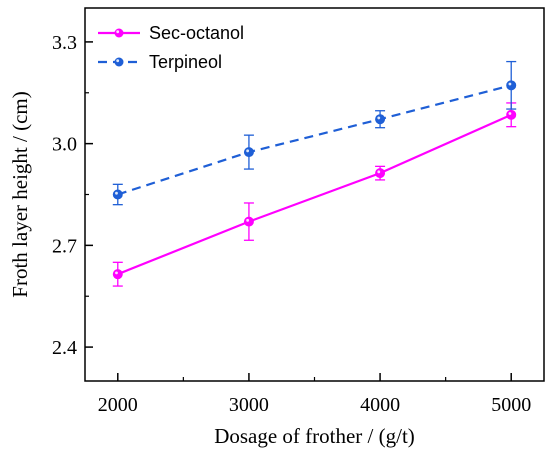  I want to click on legend-label: Terpineol, so click(185, 62).